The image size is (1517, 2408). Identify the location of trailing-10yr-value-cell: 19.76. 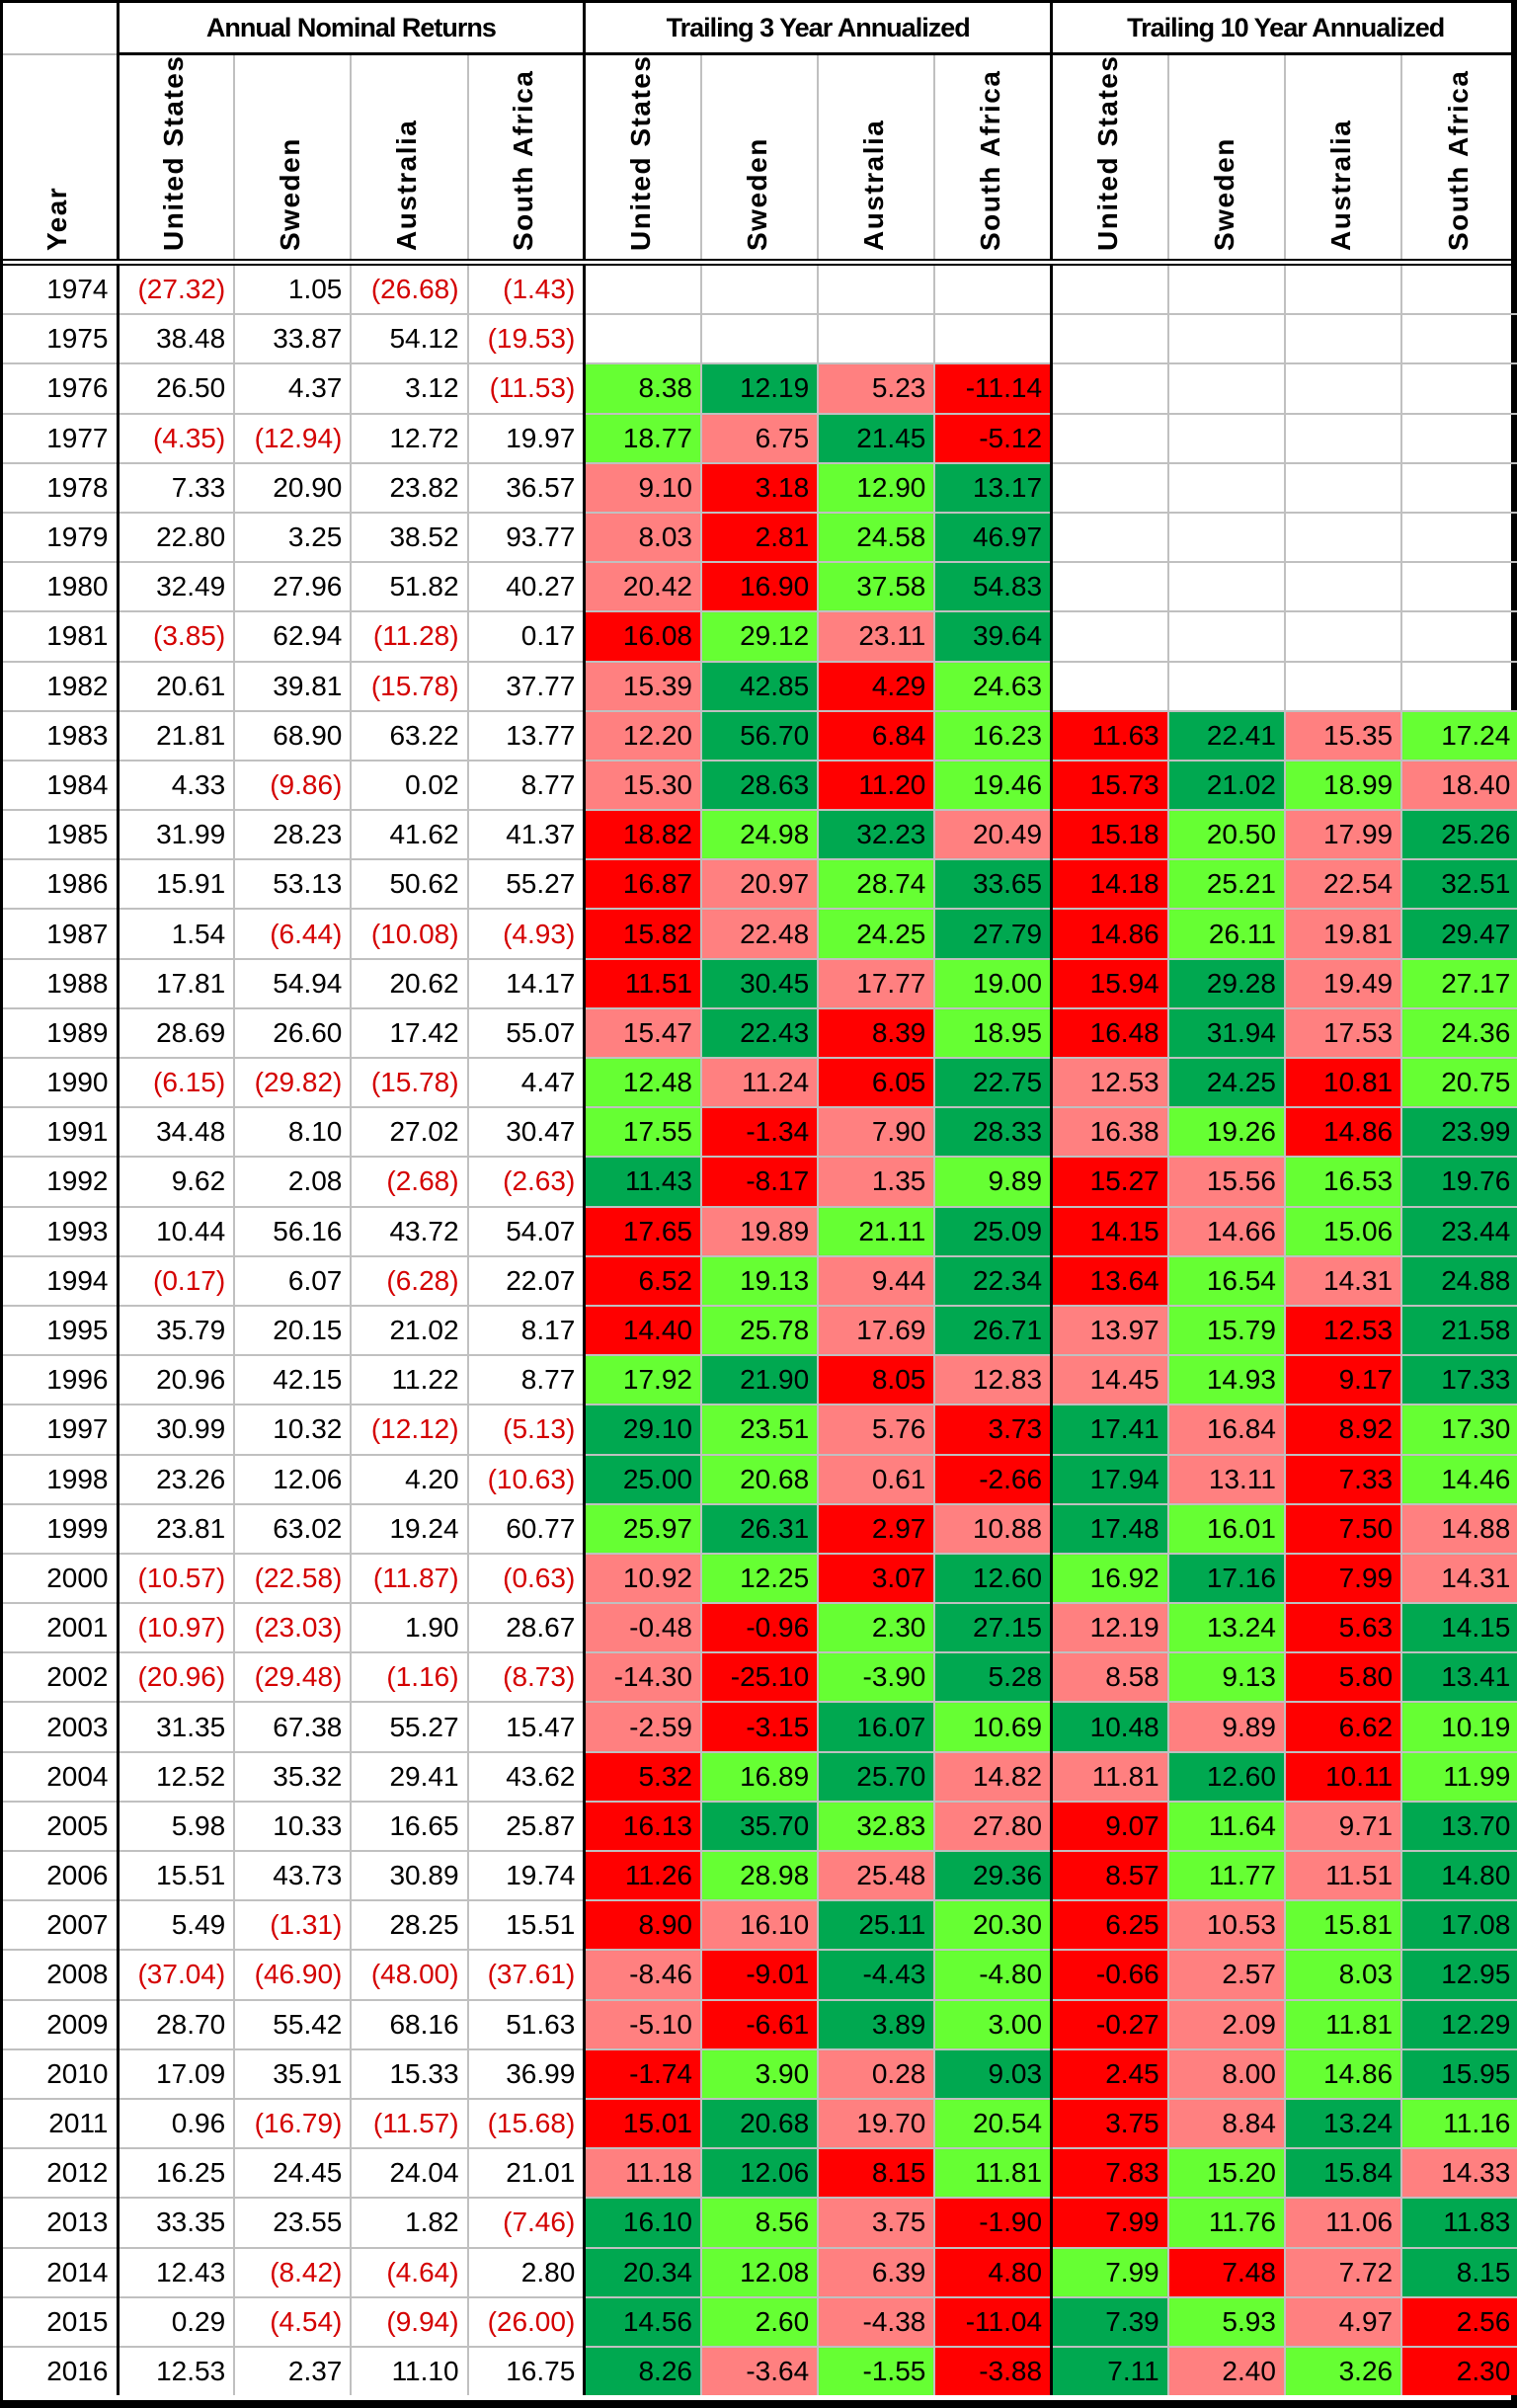
(1458, 1182).